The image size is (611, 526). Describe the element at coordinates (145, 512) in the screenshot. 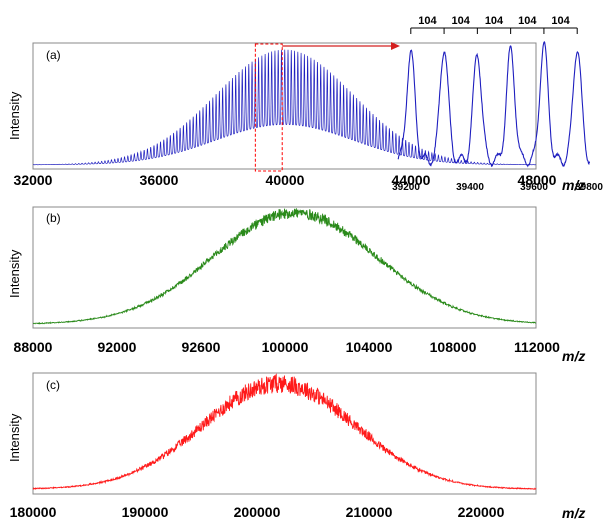

I see `x-tick-label: 190000` at that location.